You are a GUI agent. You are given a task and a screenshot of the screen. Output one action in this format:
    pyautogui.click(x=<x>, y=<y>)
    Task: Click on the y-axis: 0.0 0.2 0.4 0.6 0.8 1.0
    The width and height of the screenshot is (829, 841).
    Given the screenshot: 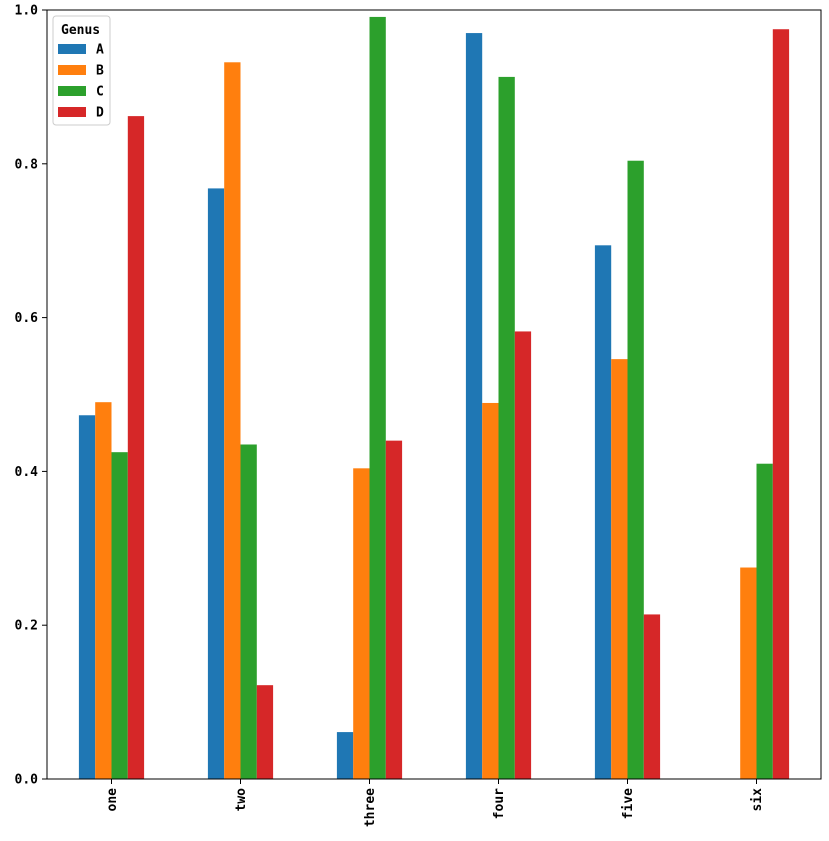 What is the action you would take?
    pyautogui.click(x=31, y=396)
    